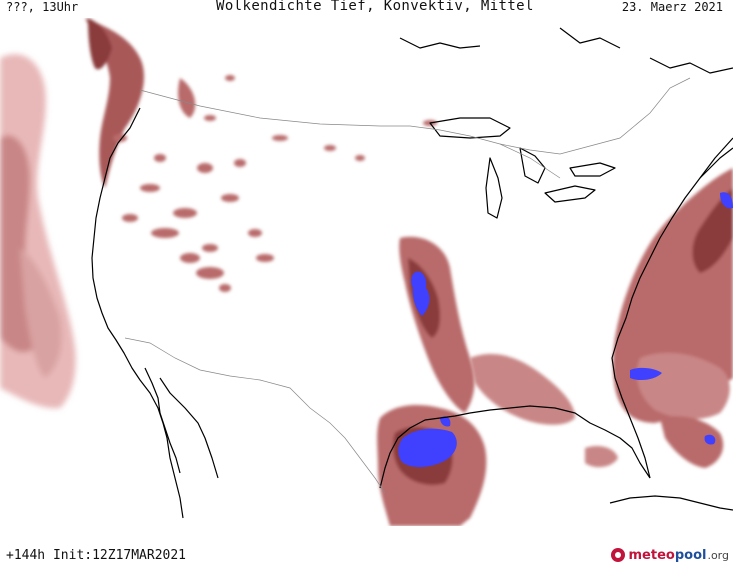  I want to click on meteopool-logo-icon, so click(617, 555).